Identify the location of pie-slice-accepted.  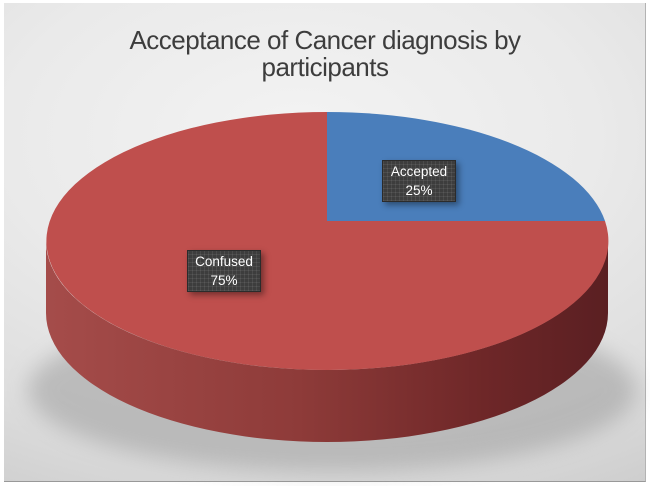
(466, 166).